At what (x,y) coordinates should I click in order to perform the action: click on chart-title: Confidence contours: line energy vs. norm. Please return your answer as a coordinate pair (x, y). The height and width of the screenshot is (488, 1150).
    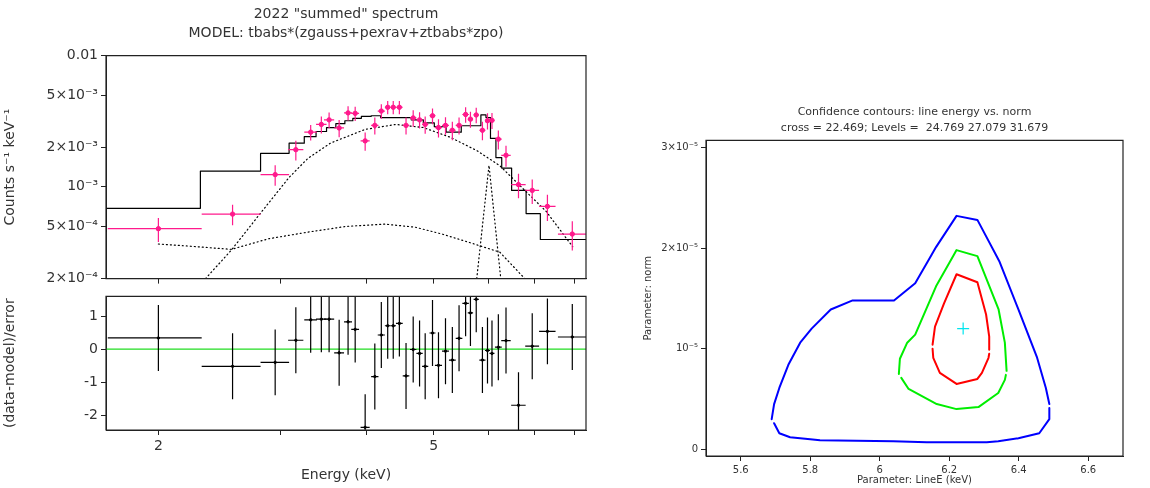
    Looking at the image, I should click on (914, 112).